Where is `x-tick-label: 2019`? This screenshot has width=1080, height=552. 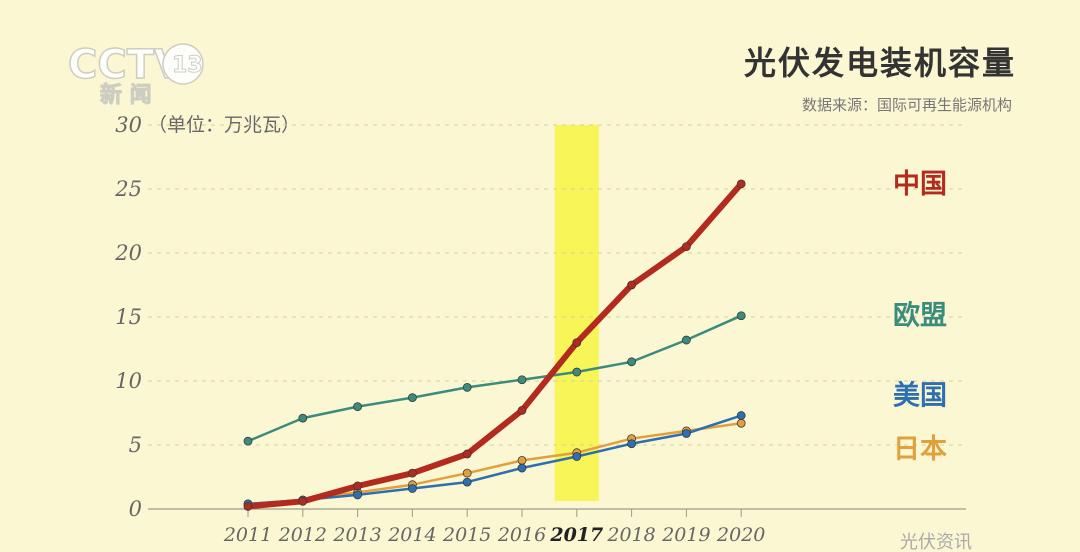
x-tick-label: 2019 is located at coordinates (685, 535).